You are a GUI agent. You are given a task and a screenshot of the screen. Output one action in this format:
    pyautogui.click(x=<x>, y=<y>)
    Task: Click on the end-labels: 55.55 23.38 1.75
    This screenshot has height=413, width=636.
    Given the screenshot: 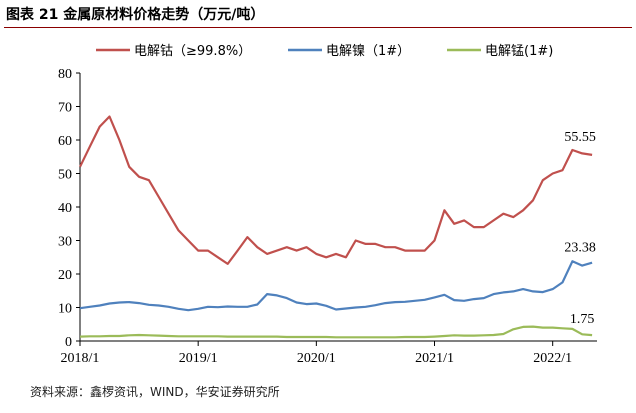 What is the action you would take?
    pyautogui.click(x=580, y=228)
    